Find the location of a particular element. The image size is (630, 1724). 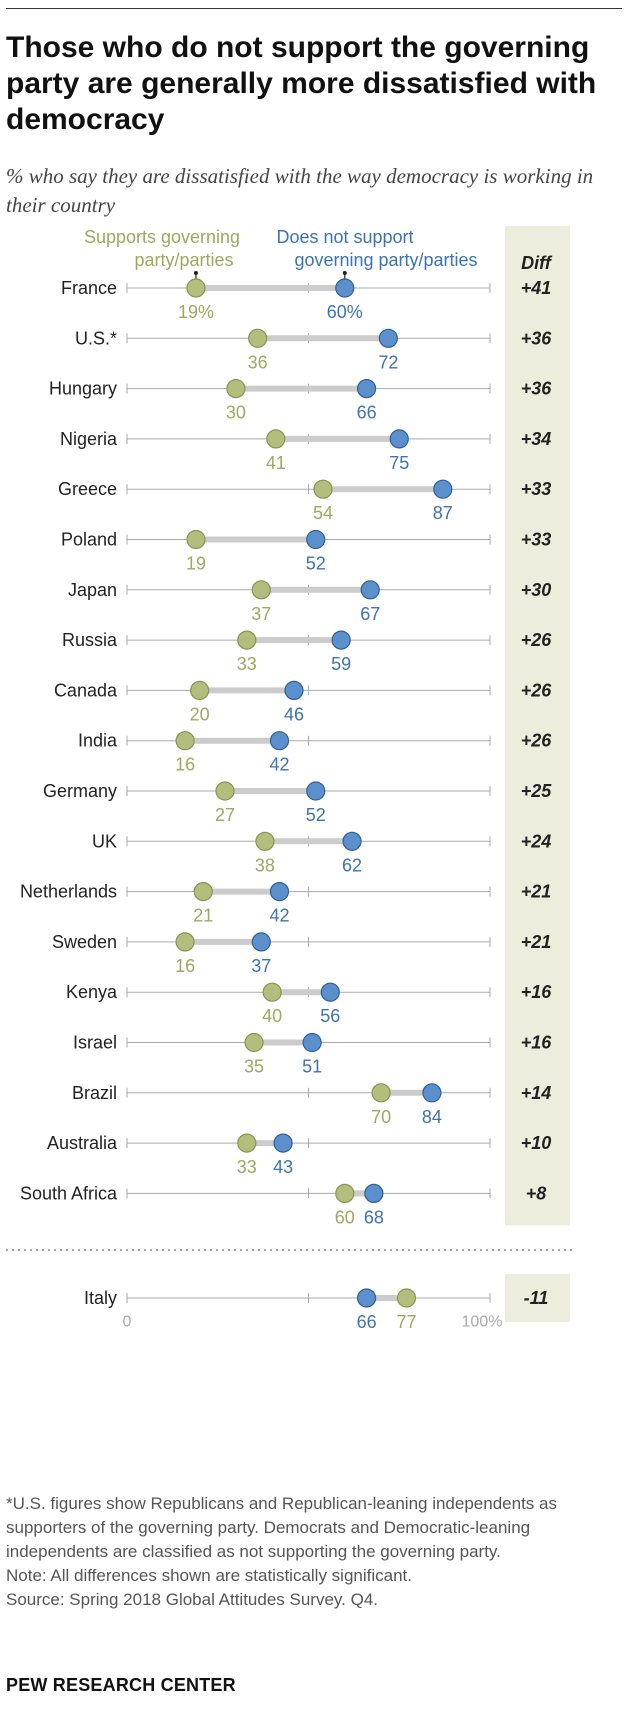

row-1-not-supports-dot is located at coordinates (345, 288).